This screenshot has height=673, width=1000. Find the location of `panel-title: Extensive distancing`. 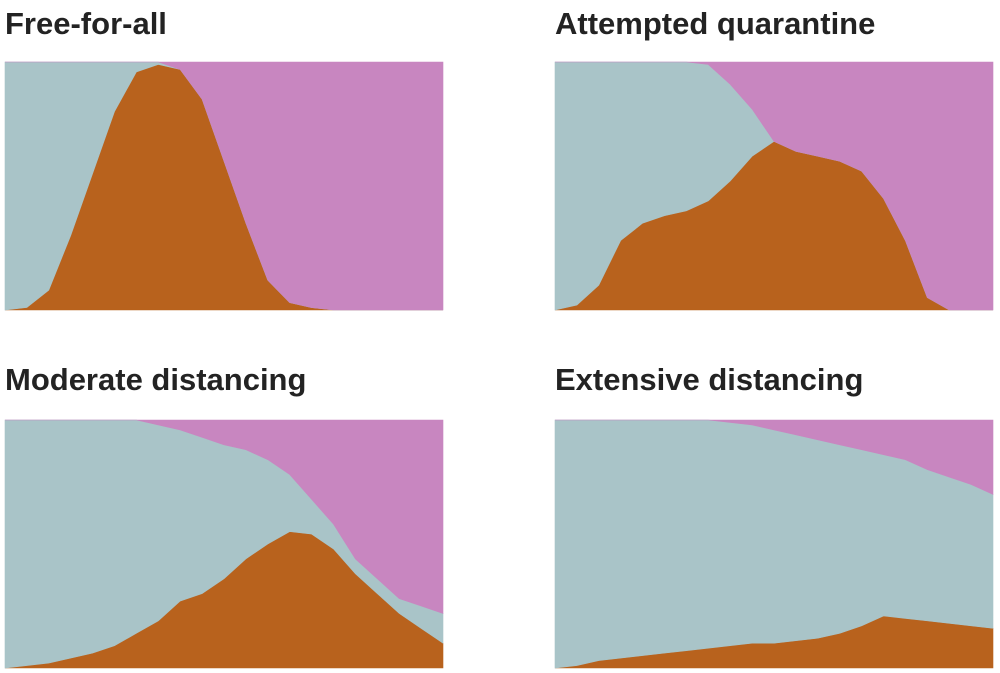

panel-title: Extensive distancing is located at coordinates (709, 379).